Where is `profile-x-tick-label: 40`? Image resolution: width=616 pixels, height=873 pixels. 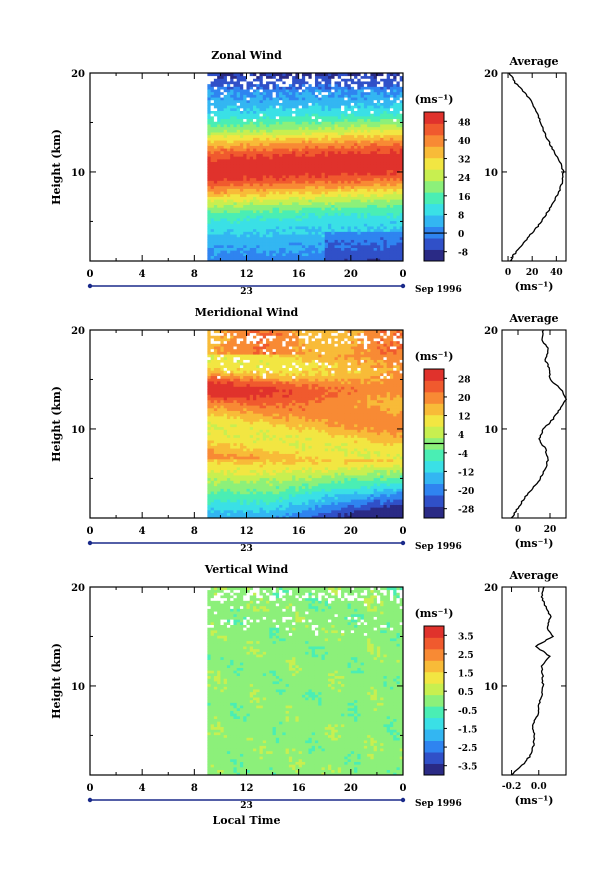 profile-x-tick-label: 40 is located at coordinates (556, 273).